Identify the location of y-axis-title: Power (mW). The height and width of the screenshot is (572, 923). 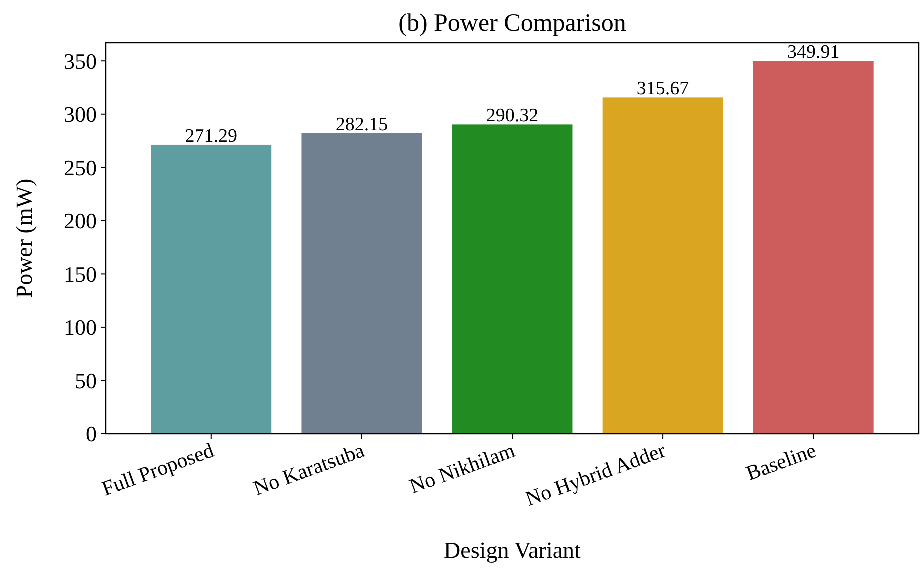
(24, 238).